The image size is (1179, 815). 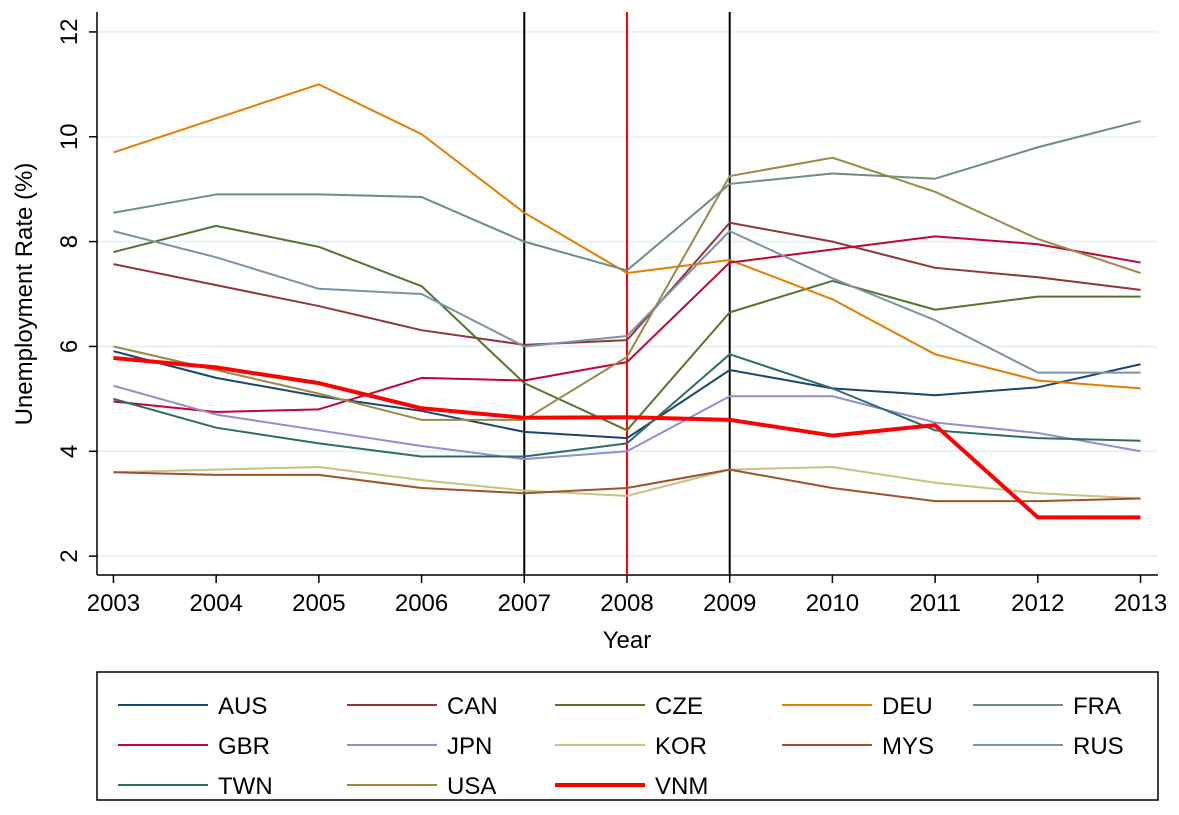 I want to click on x-tick-label: 2009, so click(x=729, y=603).